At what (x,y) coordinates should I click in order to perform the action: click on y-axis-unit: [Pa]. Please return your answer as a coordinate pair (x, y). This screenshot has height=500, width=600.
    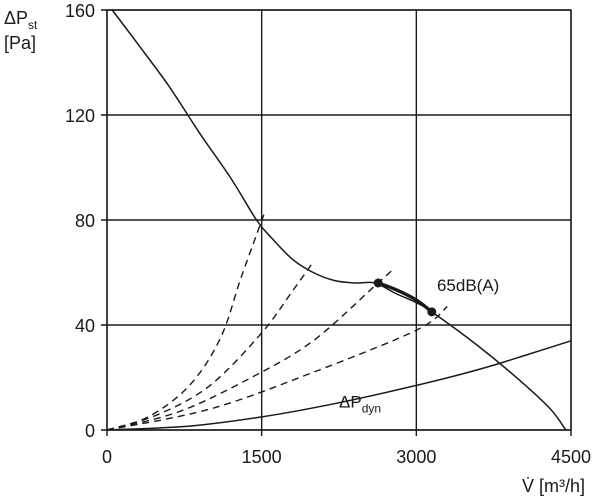
    Looking at the image, I should click on (20, 43).